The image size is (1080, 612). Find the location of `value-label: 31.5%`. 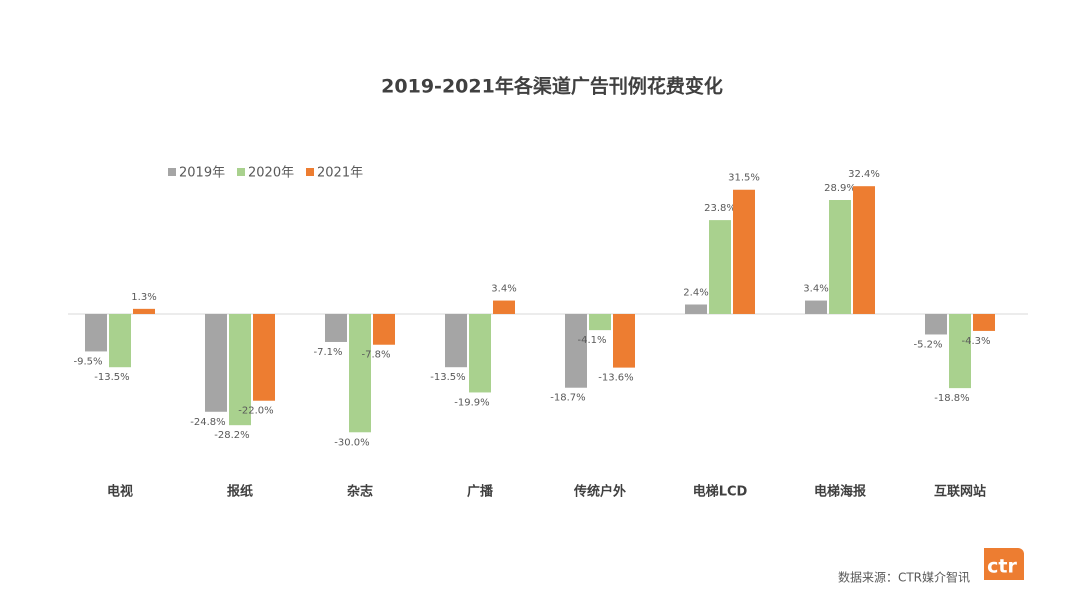

value-label: 31.5% is located at coordinates (744, 178).